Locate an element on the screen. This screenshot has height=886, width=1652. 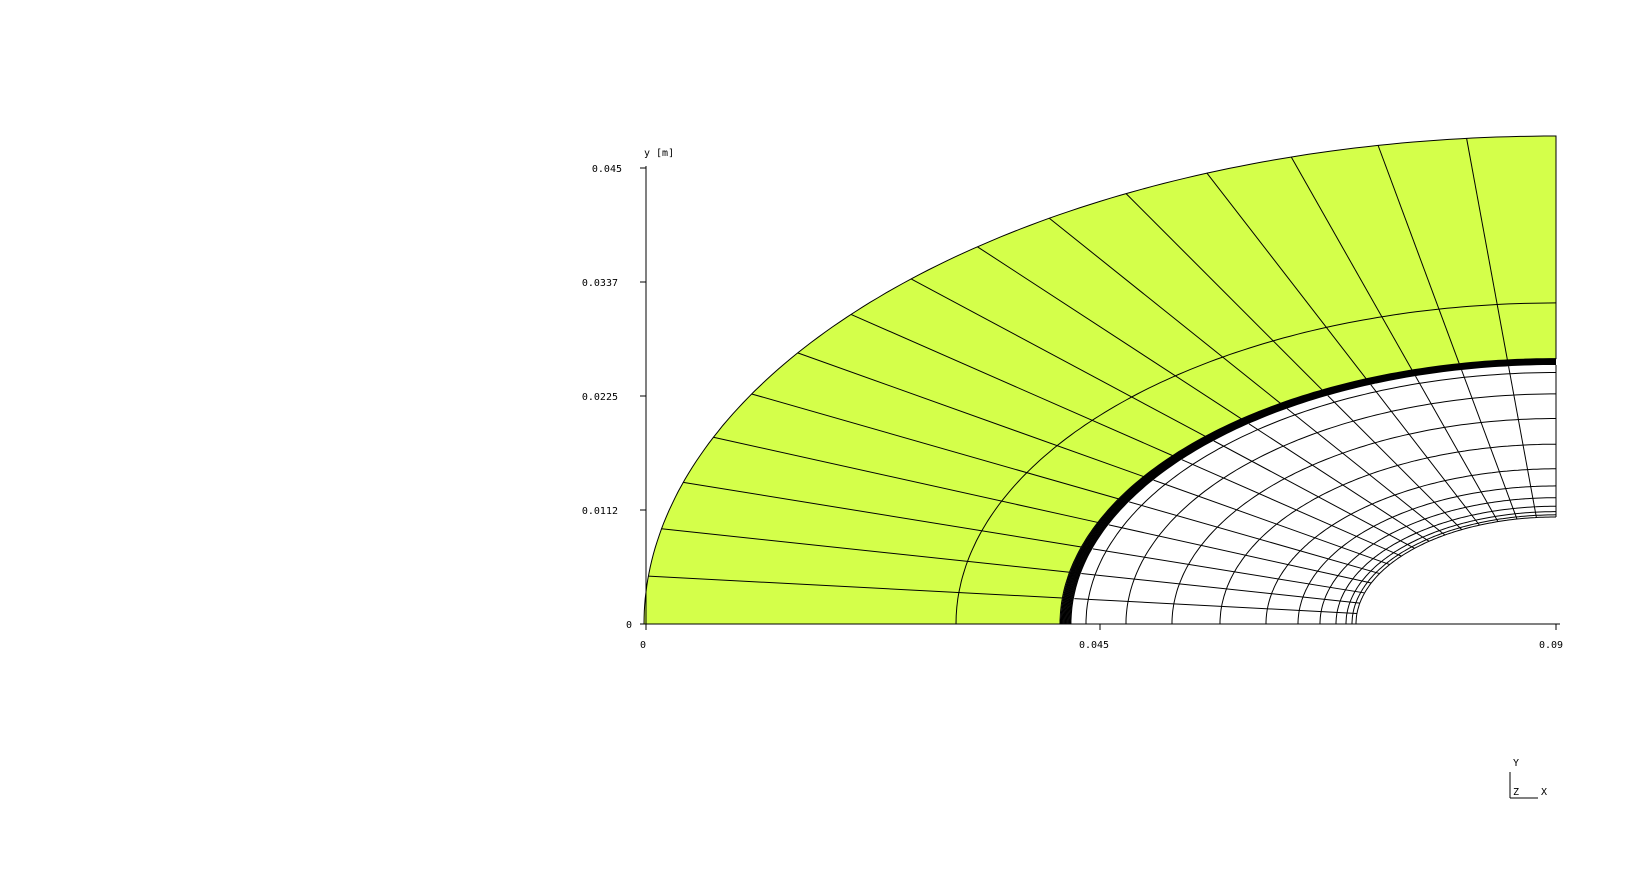
x-tick-label: 0.09 is located at coordinates (1551, 645).